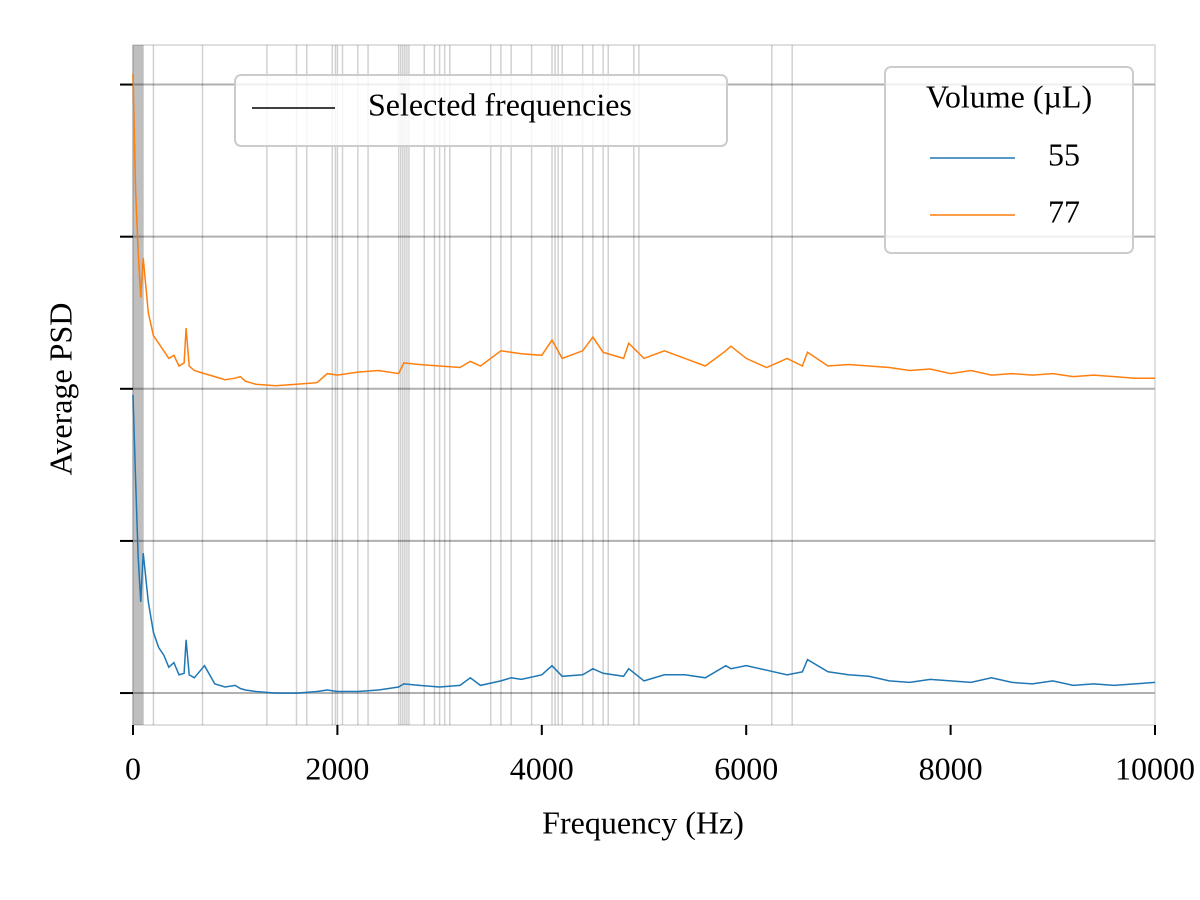 This screenshot has width=1200, height=900. What do you see at coordinates (542, 768) in the screenshot?
I see `x-tick-label: 4000` at bounding box center [542, 768].